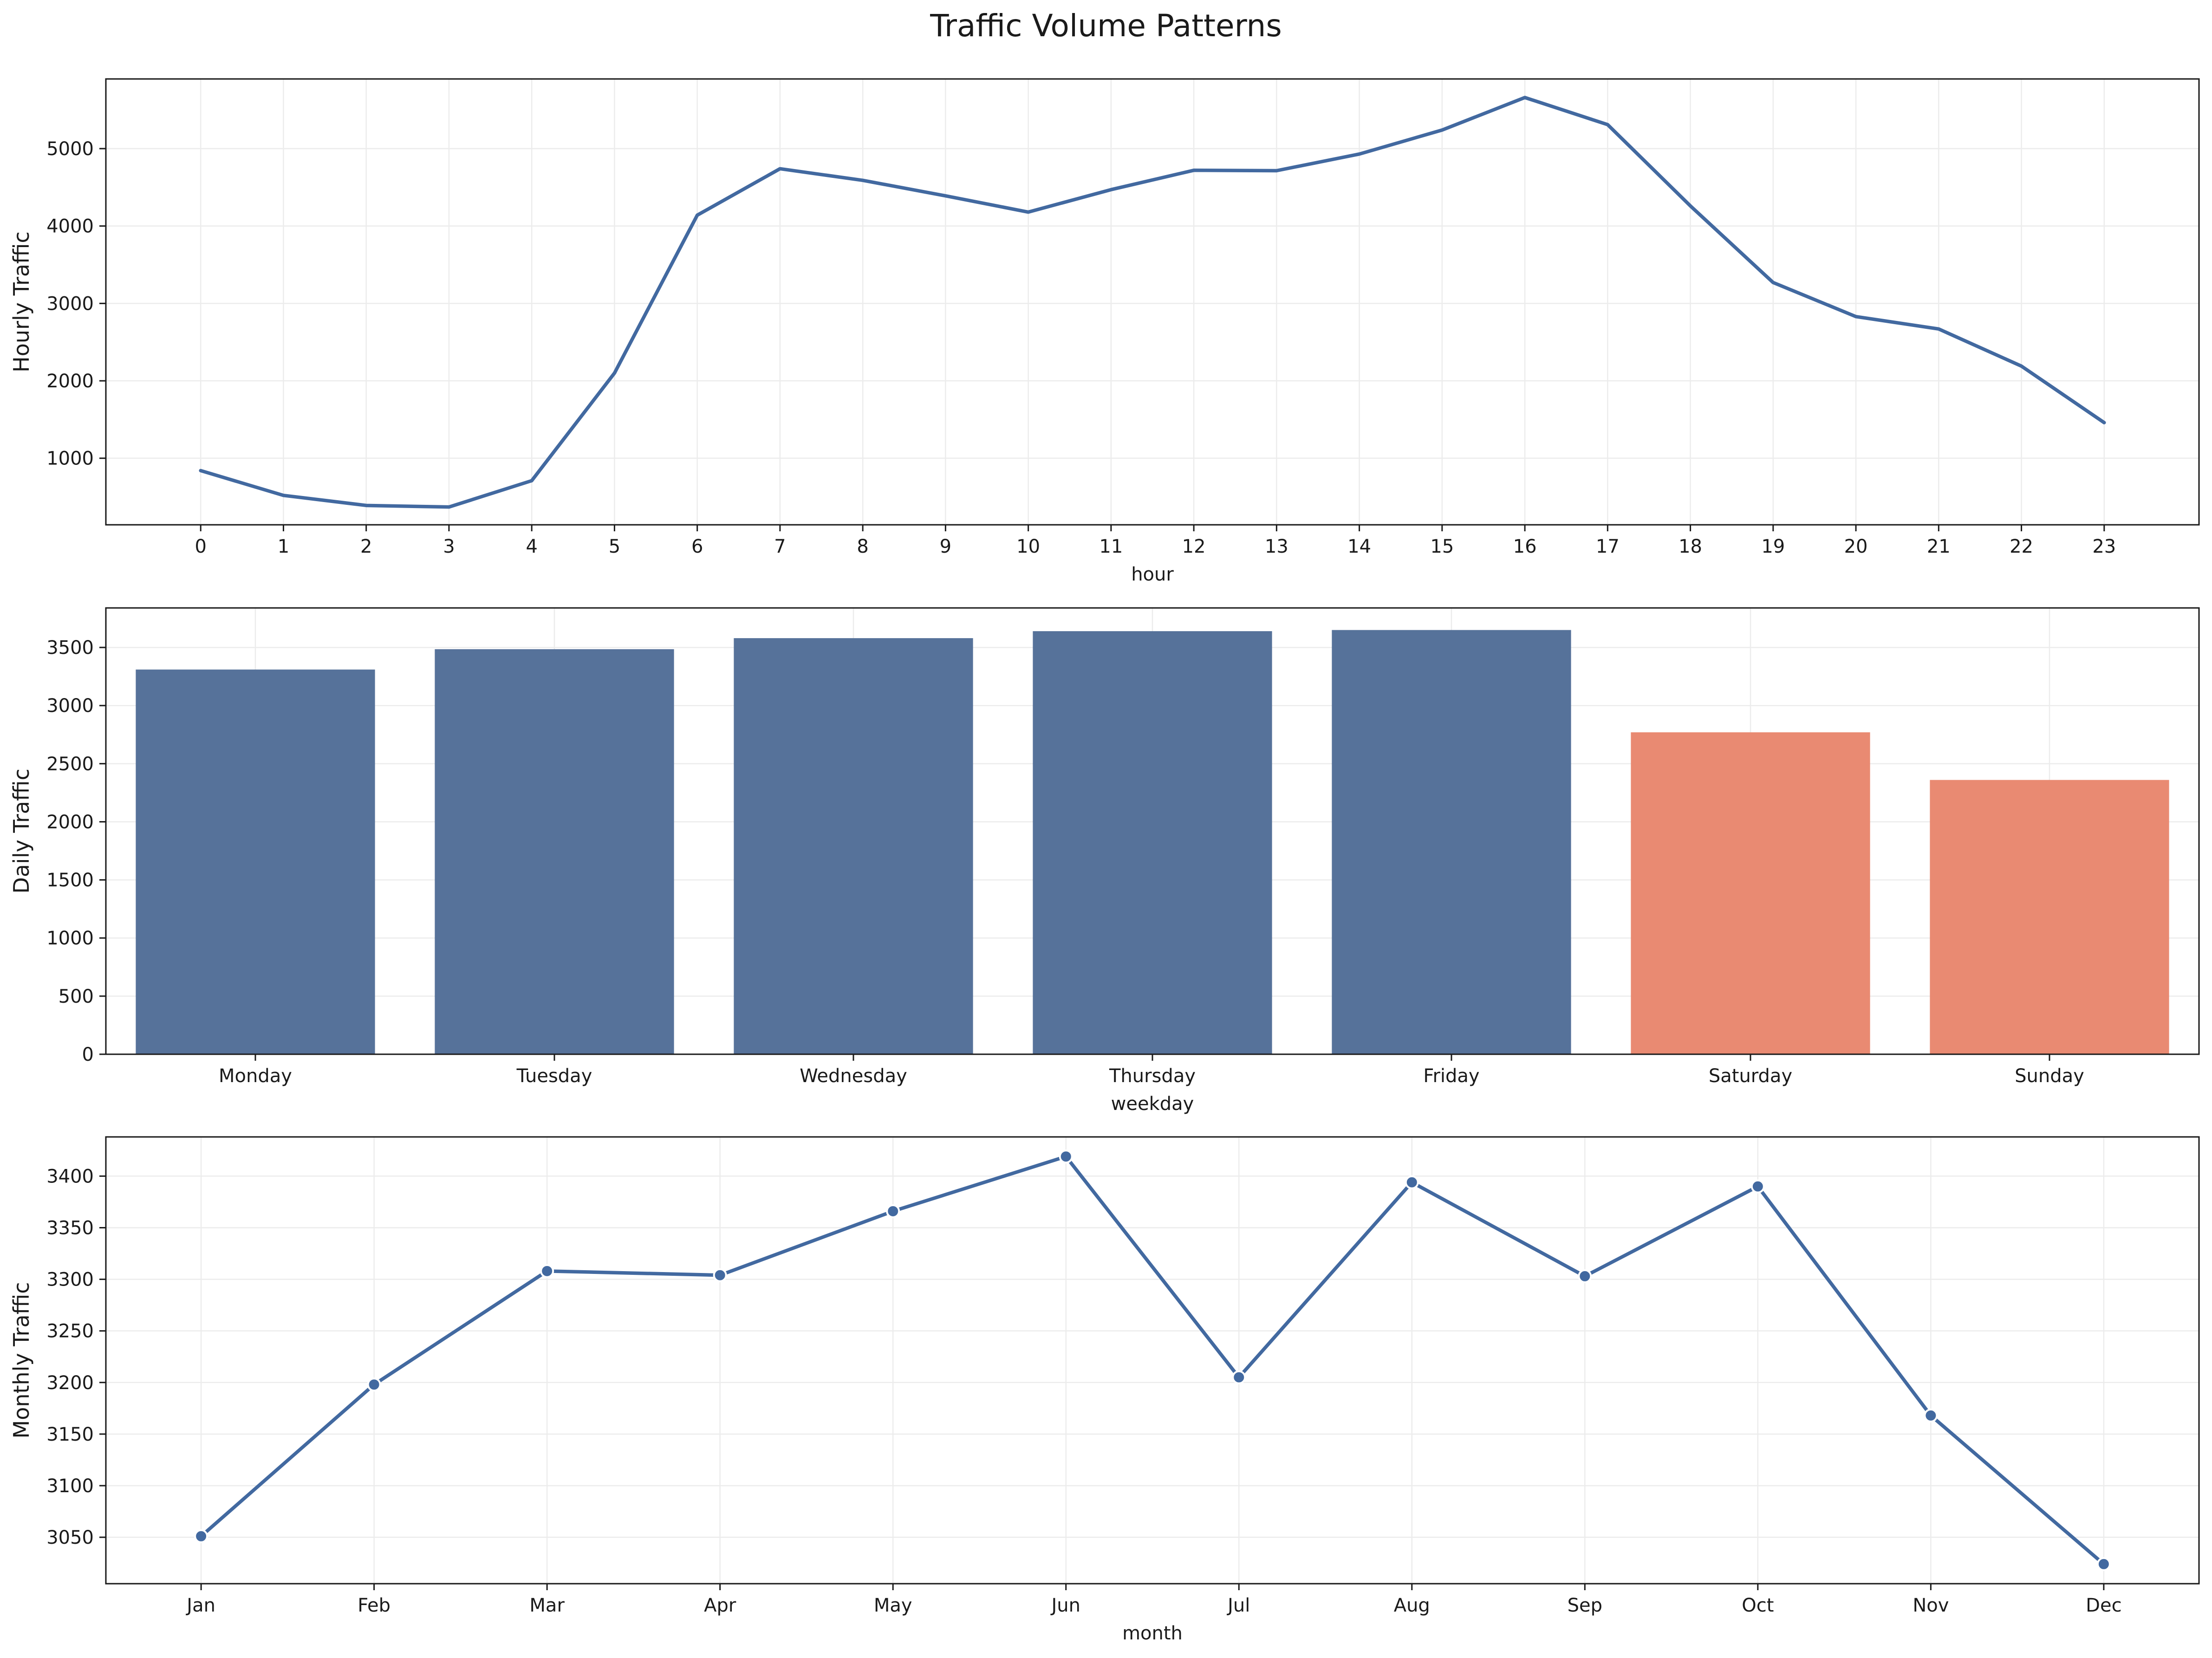 The image size is (2212, 1658). I want to click on hourly-x-axis: 0 1 2 3 4 5 6 7 8 9 10 11 12 13 14 15 16 17 18 19 20 21 22 23, so click(1155, 541).